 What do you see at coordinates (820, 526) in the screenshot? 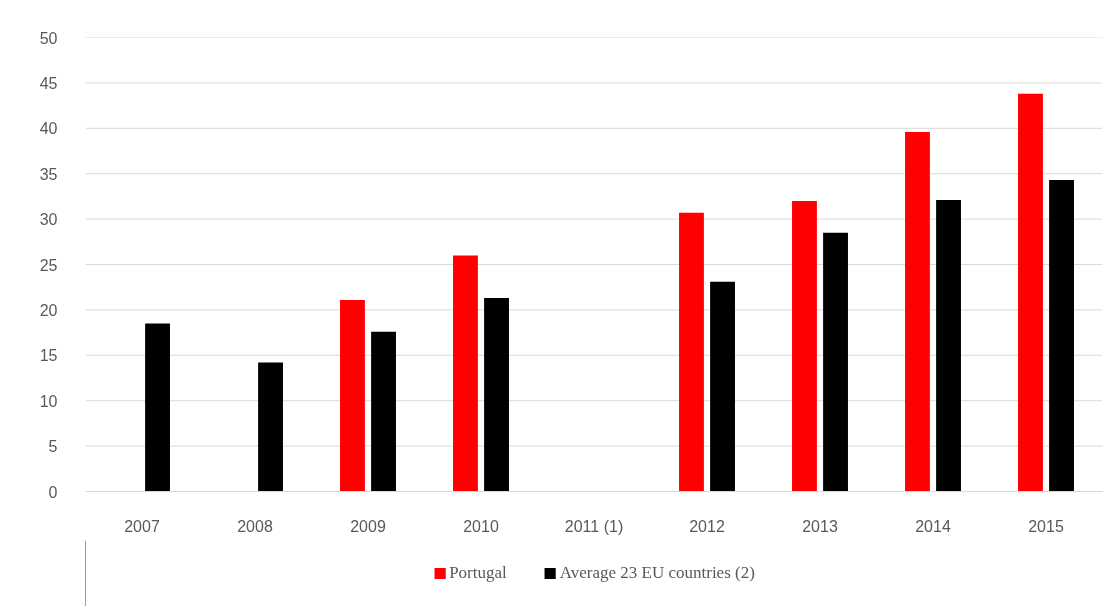
I see `x-tick-label: 2013` at bounding box center [820, 526].